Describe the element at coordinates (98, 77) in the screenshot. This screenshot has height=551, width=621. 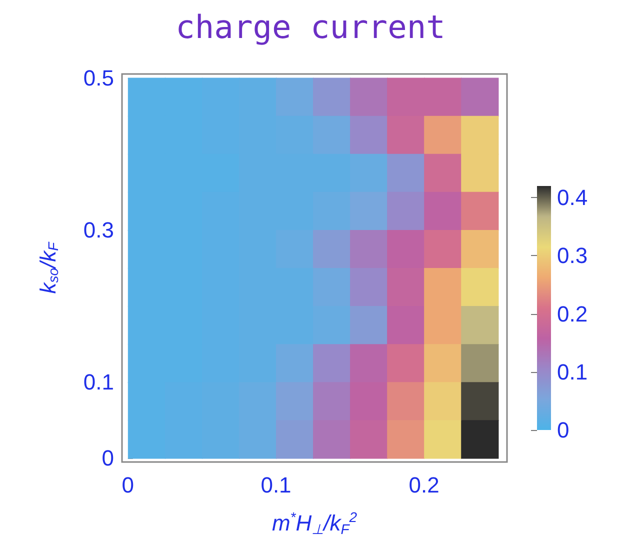
I see `y-tick-label: 0.5` at that location.